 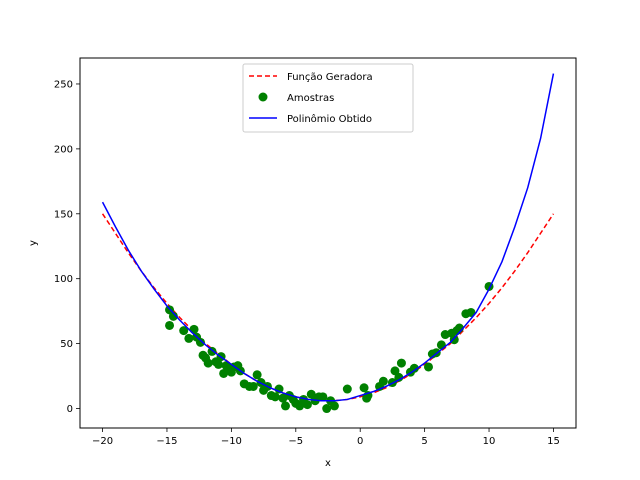 What do you see at coordinates (63, 279) in the screenshot?
I see `y-tick-label: 100` at bounding box center [63, 279].